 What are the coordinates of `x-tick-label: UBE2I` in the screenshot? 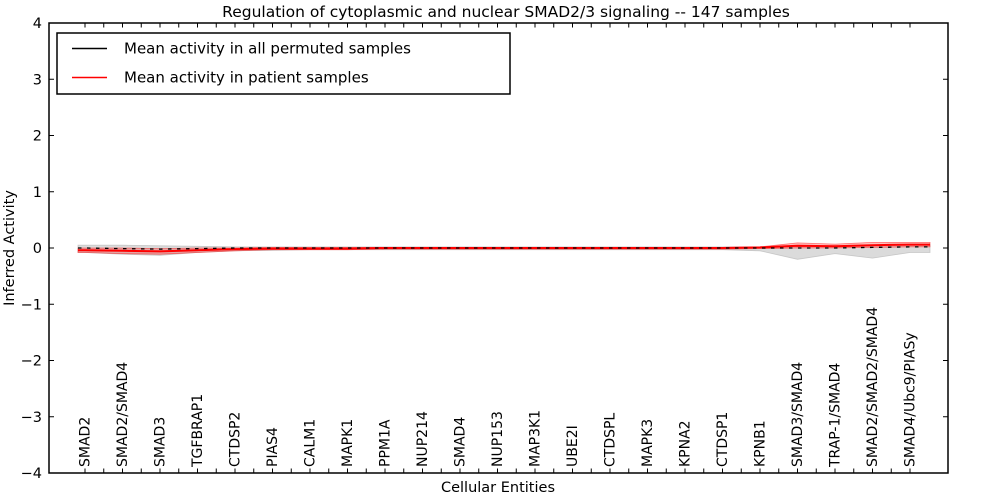 It's located at (573, 446).